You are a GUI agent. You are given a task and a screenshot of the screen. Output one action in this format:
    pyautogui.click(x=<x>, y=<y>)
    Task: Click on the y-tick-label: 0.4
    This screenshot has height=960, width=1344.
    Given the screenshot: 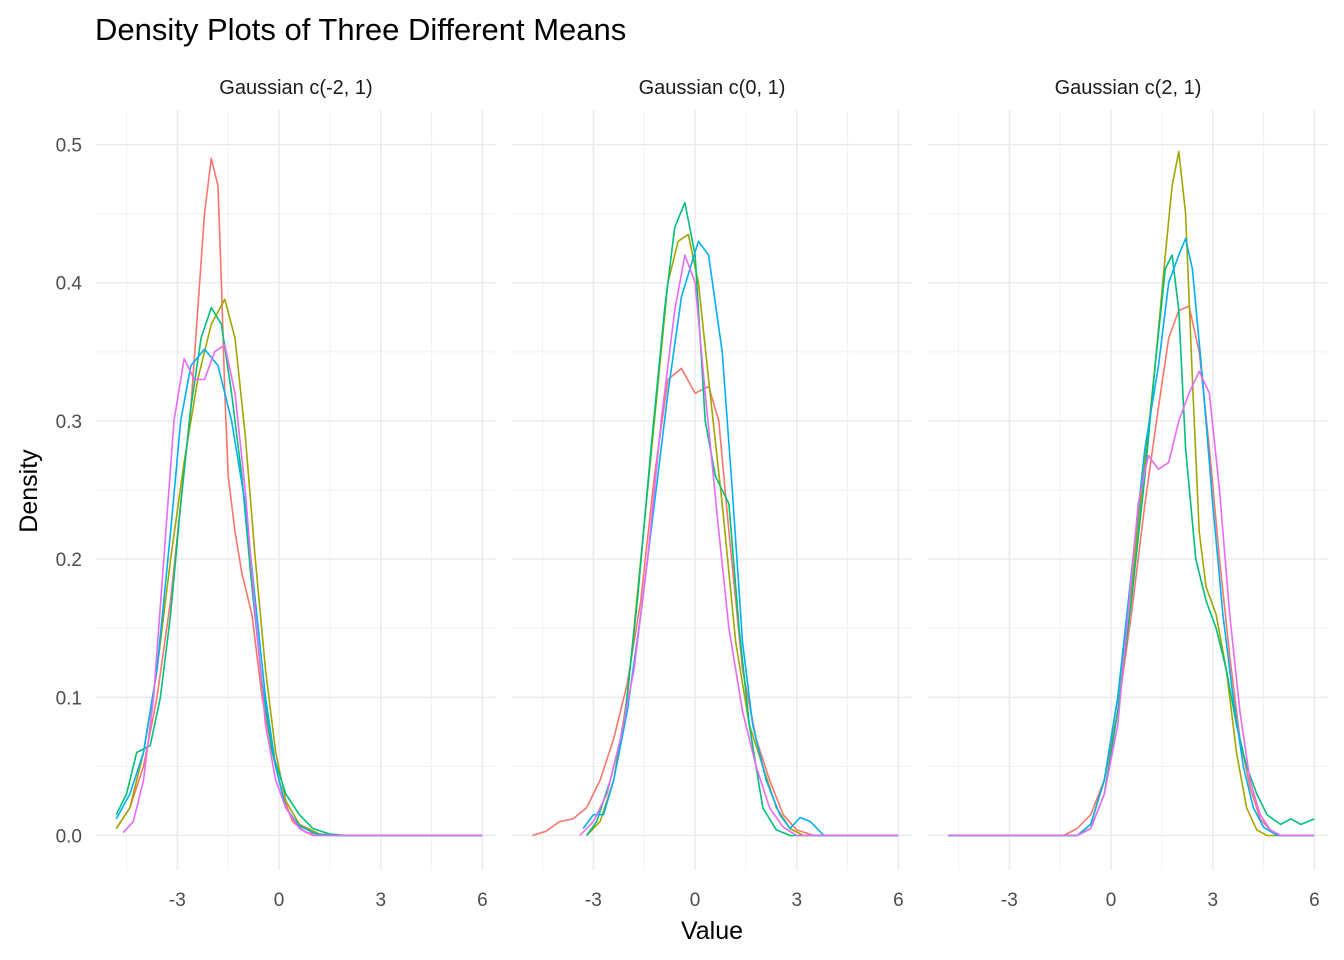 What is the action you would take?
    pyautogui.click(x=69, y=284)
    